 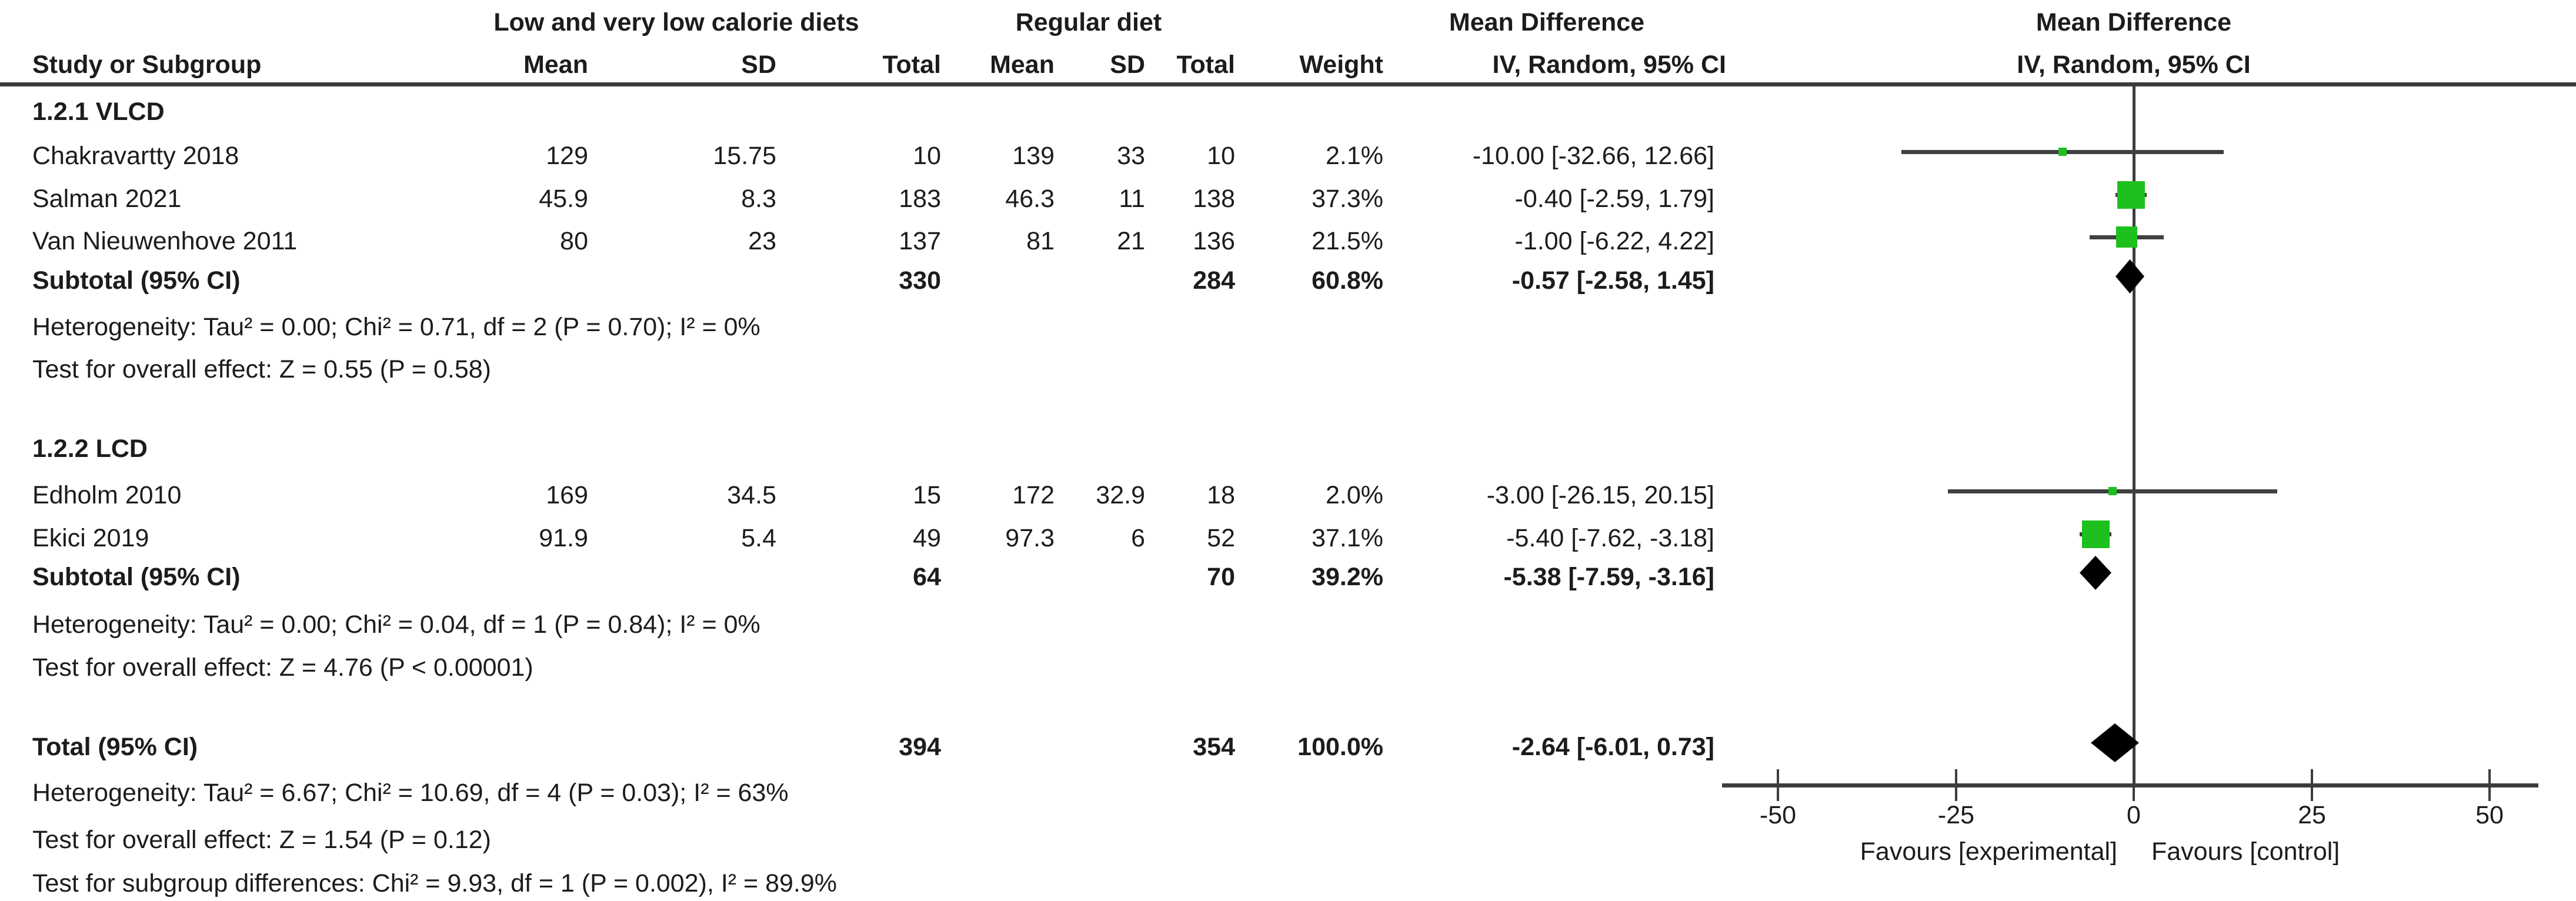 I want to click on md-column-title: Mean Difference, so click(x=1547, y=22).